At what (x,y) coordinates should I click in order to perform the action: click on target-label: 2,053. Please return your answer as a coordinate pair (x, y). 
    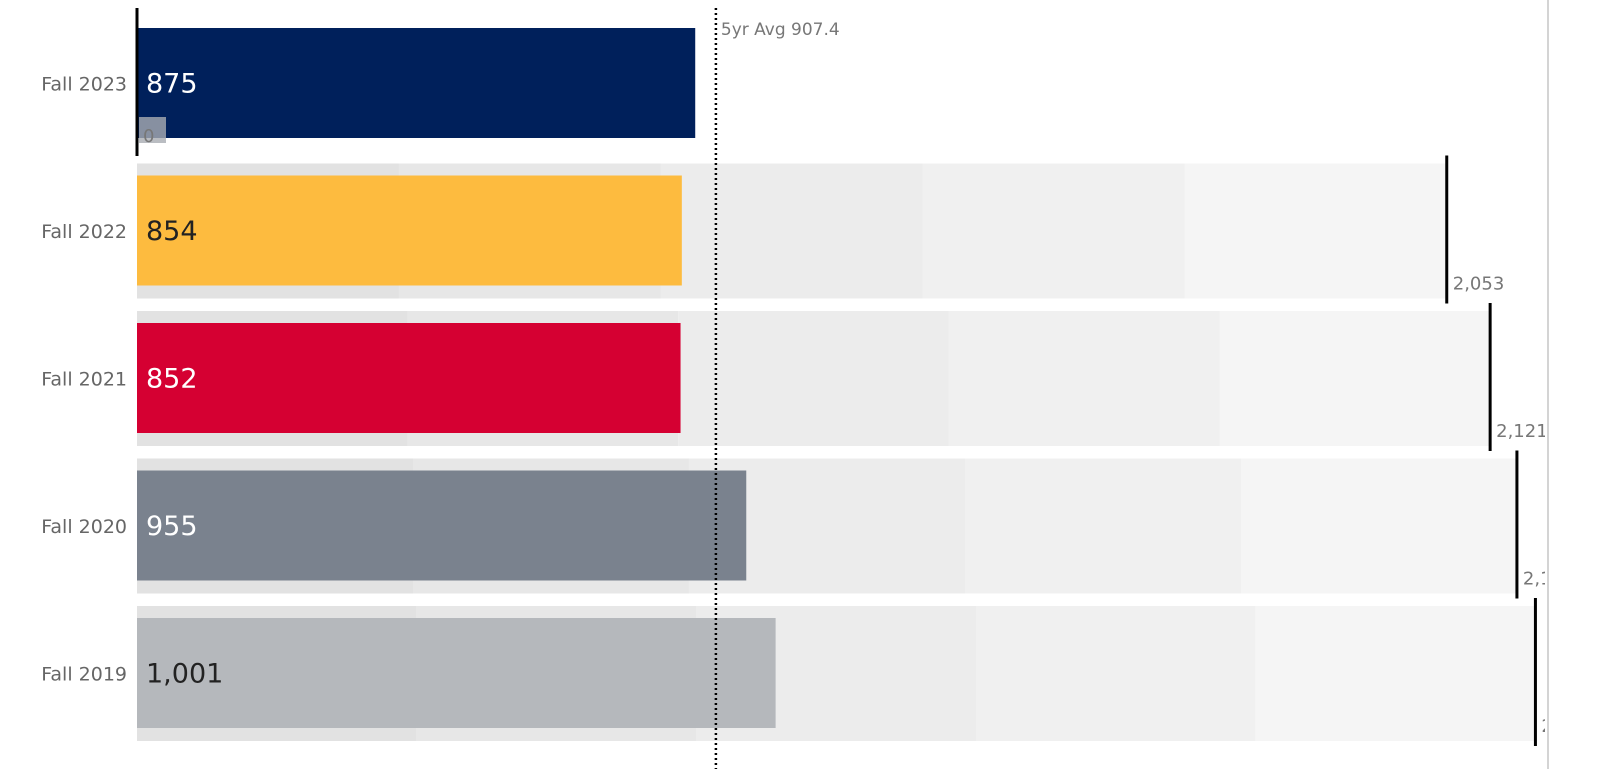
    Looking at the image, I should click on (1479, 284).